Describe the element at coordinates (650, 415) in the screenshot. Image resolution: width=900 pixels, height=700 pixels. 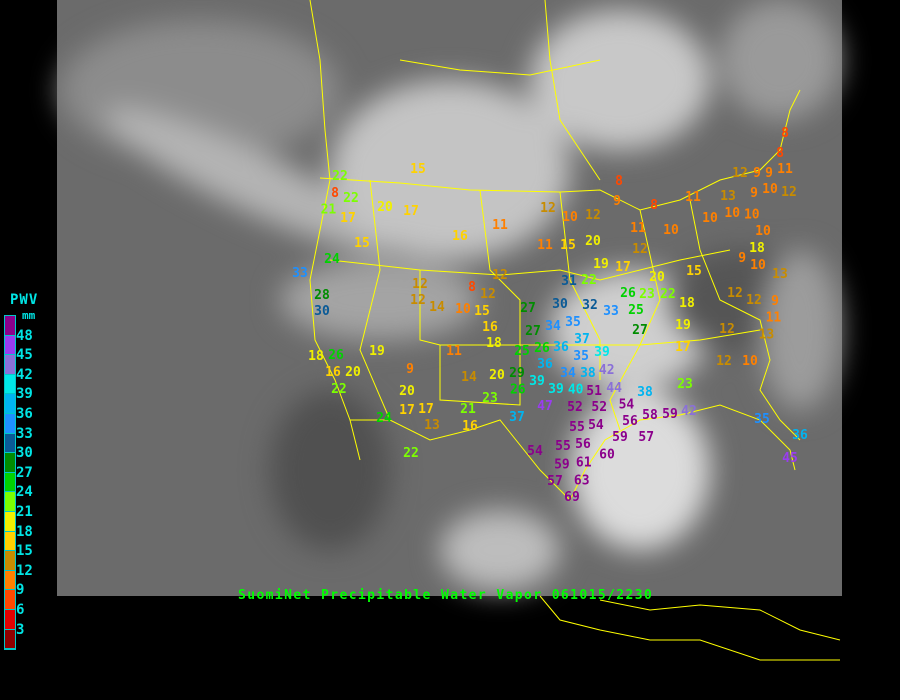
I see `station-pwv-value: 58` at that location.